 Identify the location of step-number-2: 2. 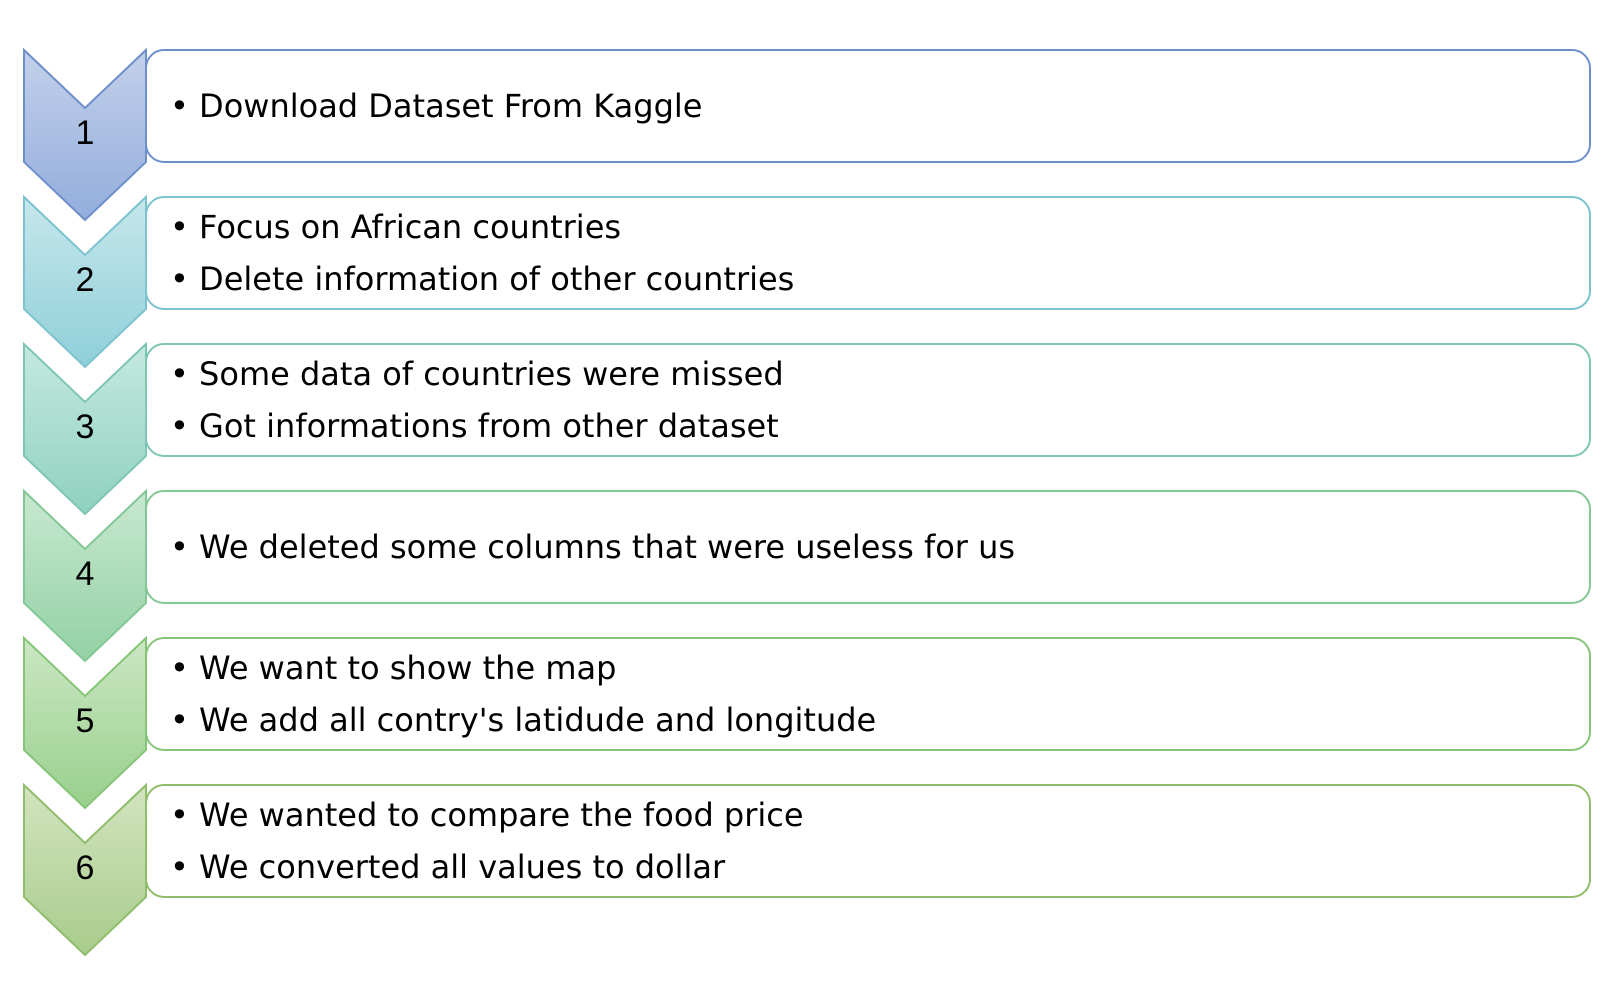
(85, 280).